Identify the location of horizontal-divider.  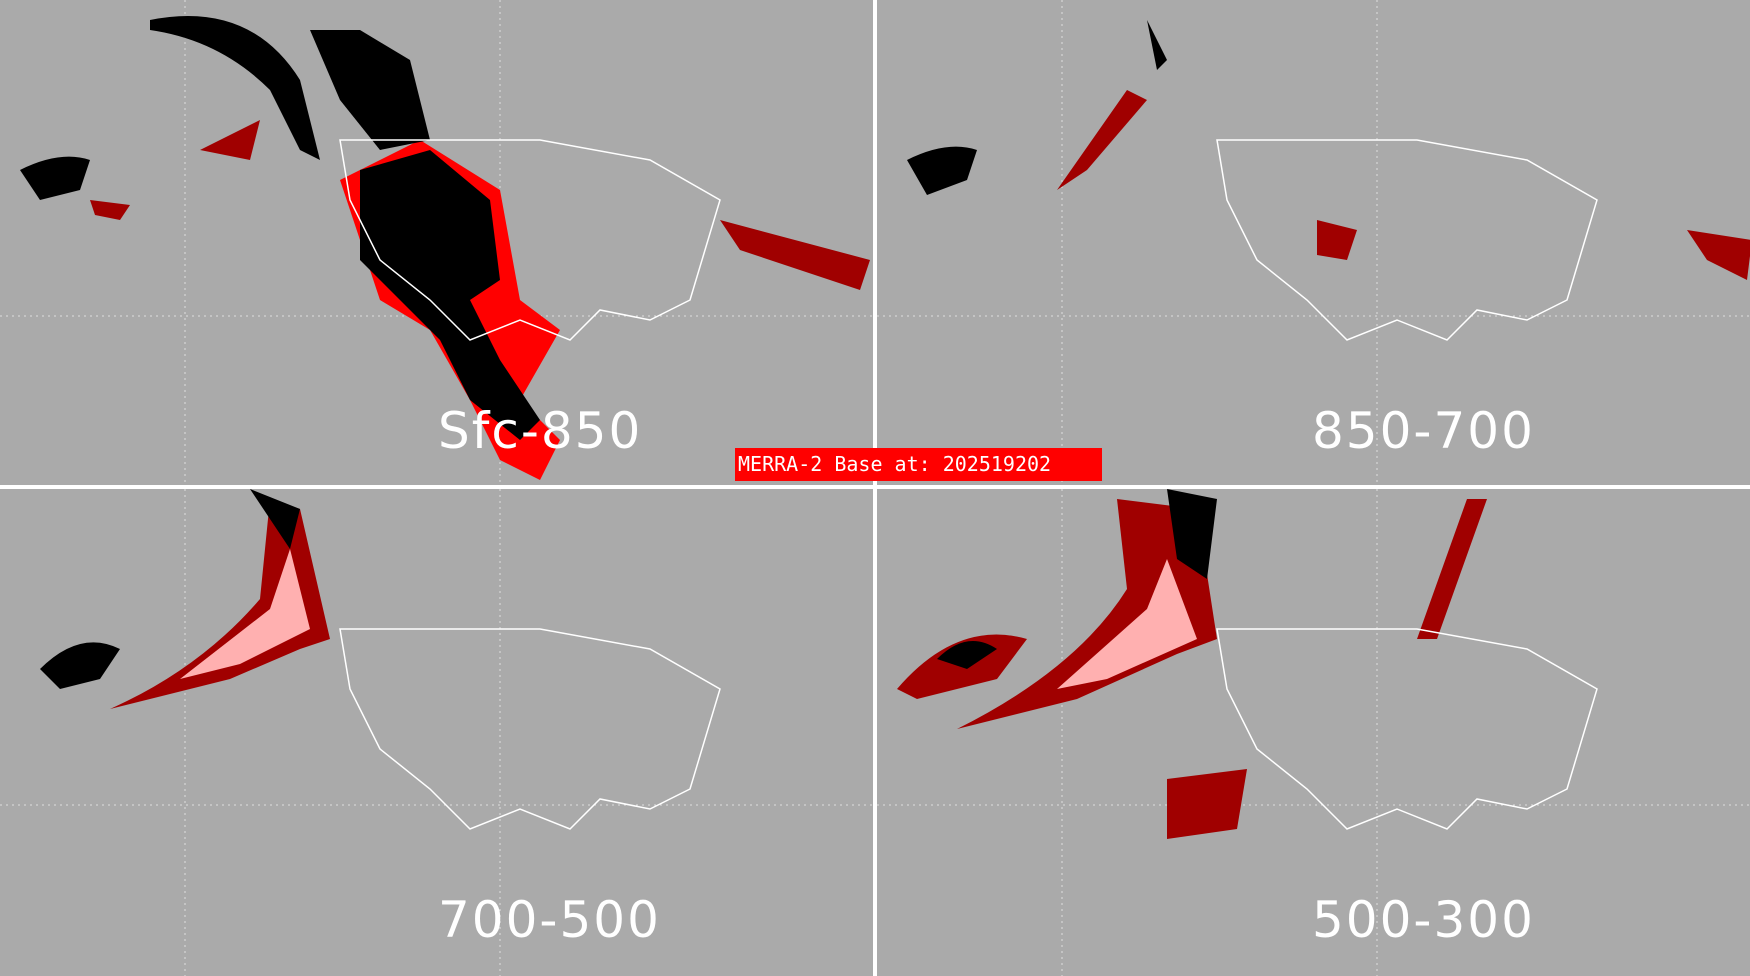
(875, 487).